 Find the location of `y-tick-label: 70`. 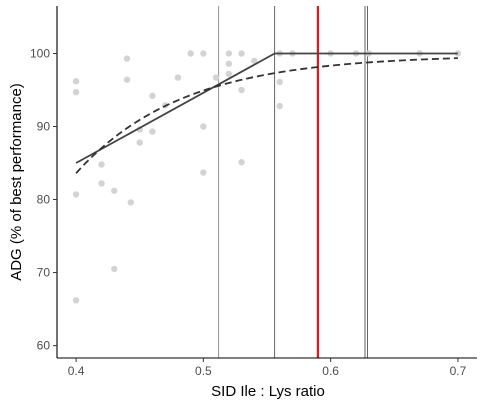

y-tick-label: 70 is located at coordinates (44, 273).